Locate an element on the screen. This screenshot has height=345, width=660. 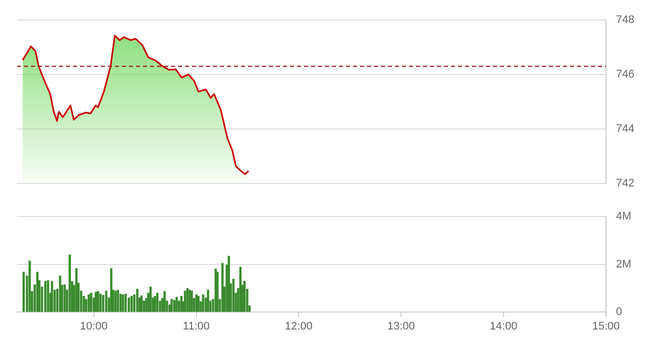
y-tick-label: 4M is located at coordinates (624, 216).